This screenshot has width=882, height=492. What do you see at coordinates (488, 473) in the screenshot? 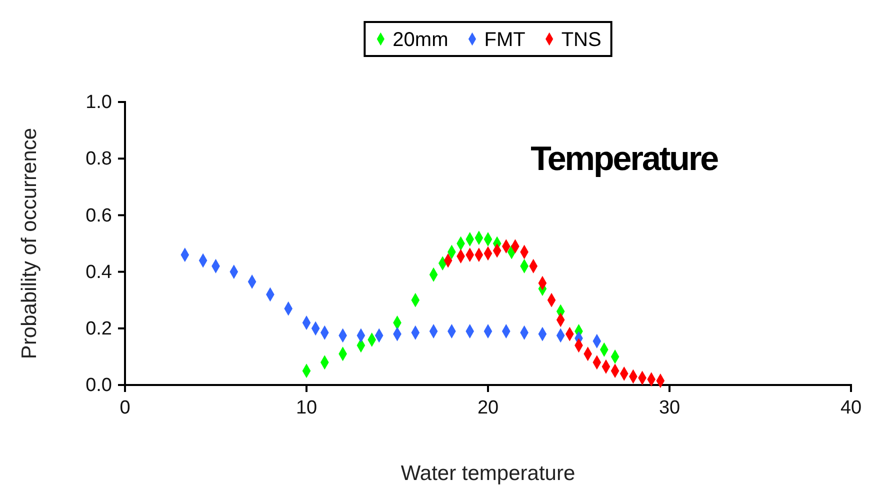
I see `x-axis-title: Water temperature` at bounding box center [488, 473].